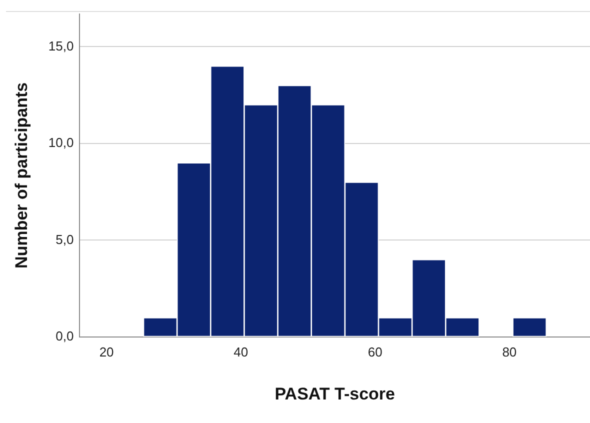 The height and width of the screenshot is (423, 590). Describe the element at coordinates (61, 142) in the screenshot. I see `y-tick-label: 10,0` at that location.